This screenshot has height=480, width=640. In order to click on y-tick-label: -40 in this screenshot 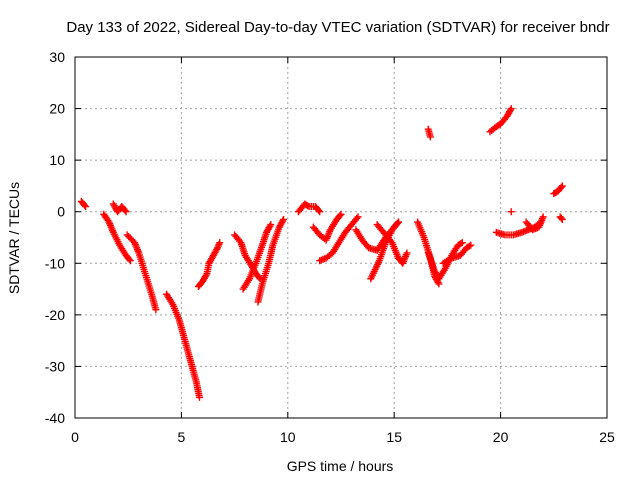, I will do `click(55, 418)`.